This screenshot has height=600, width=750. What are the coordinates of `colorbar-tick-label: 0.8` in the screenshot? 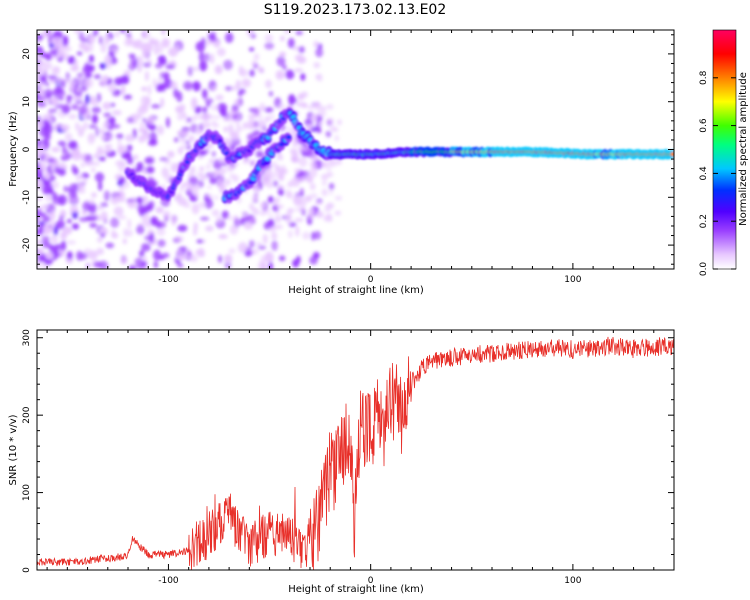 It's located at (704, 77).